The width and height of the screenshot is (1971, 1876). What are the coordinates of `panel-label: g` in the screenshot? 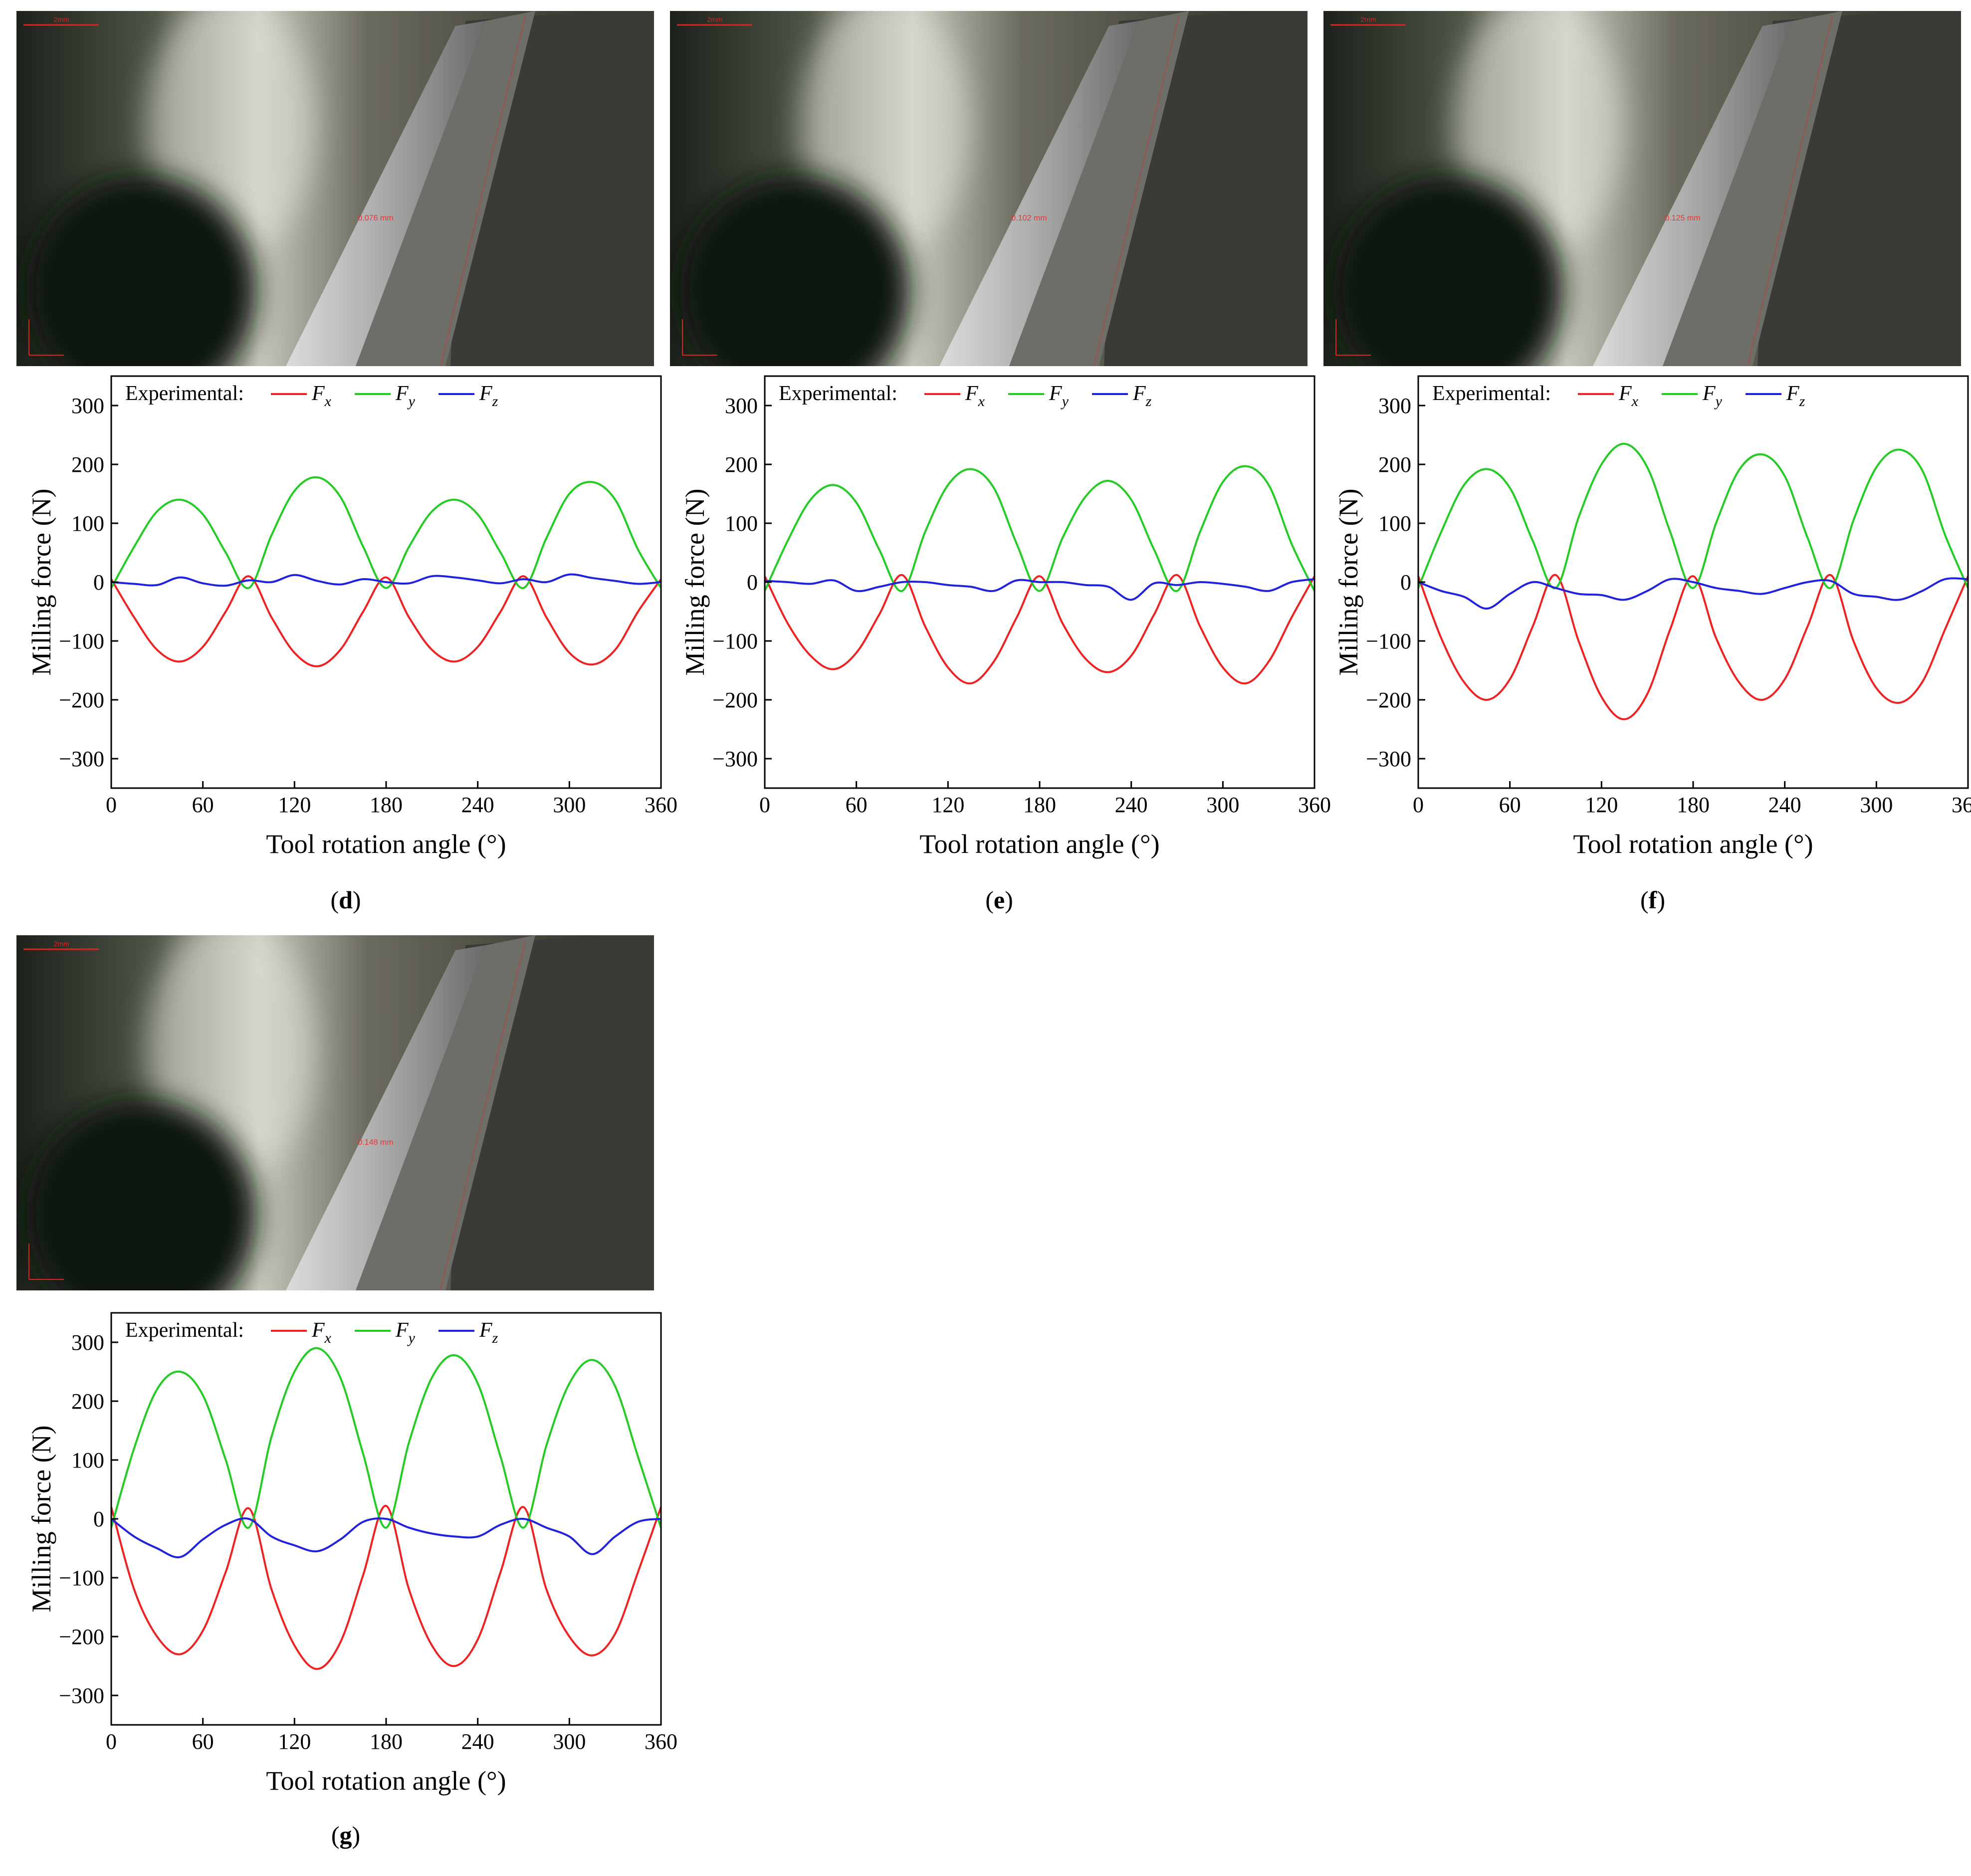 It's located at (345, 1835).